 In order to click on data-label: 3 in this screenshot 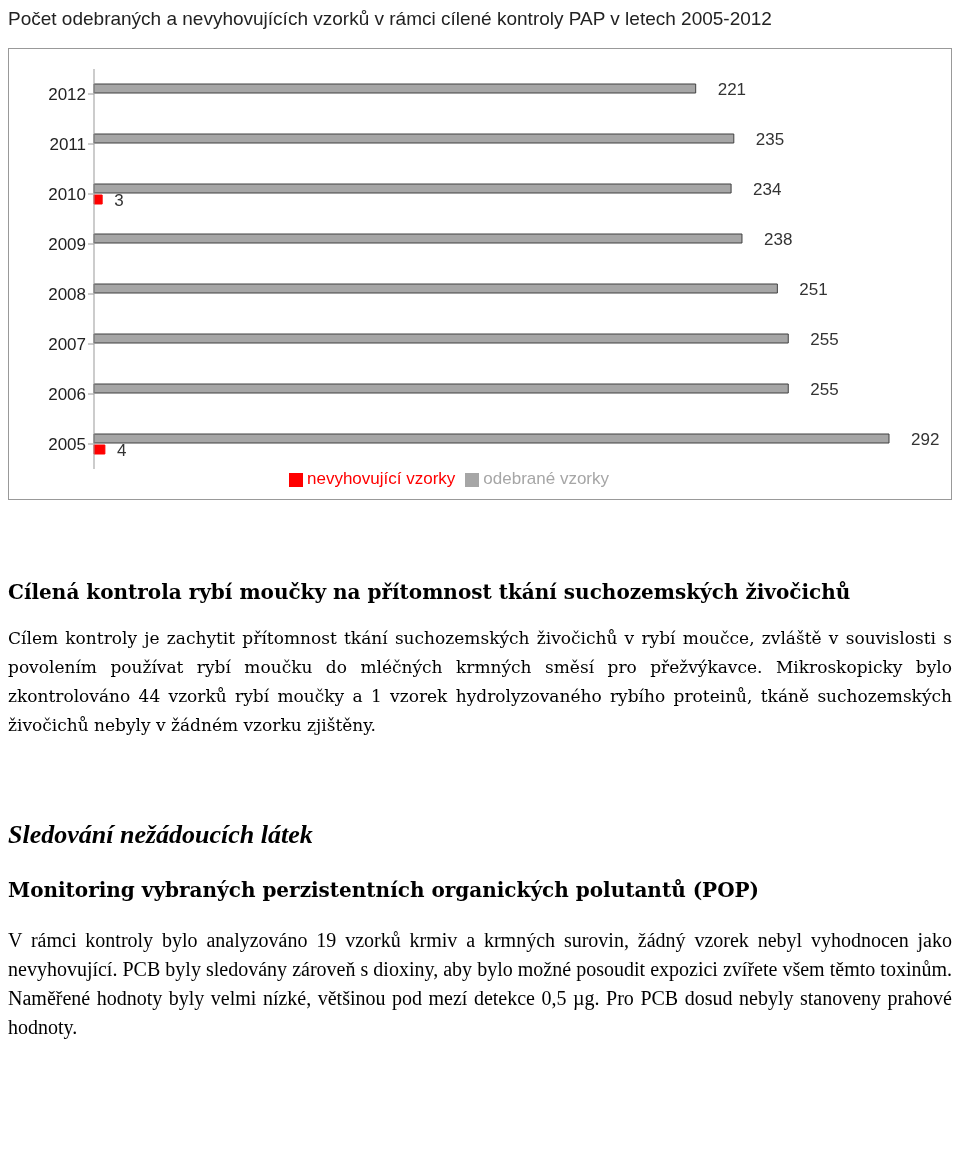, I will do `click(119, 200)`.